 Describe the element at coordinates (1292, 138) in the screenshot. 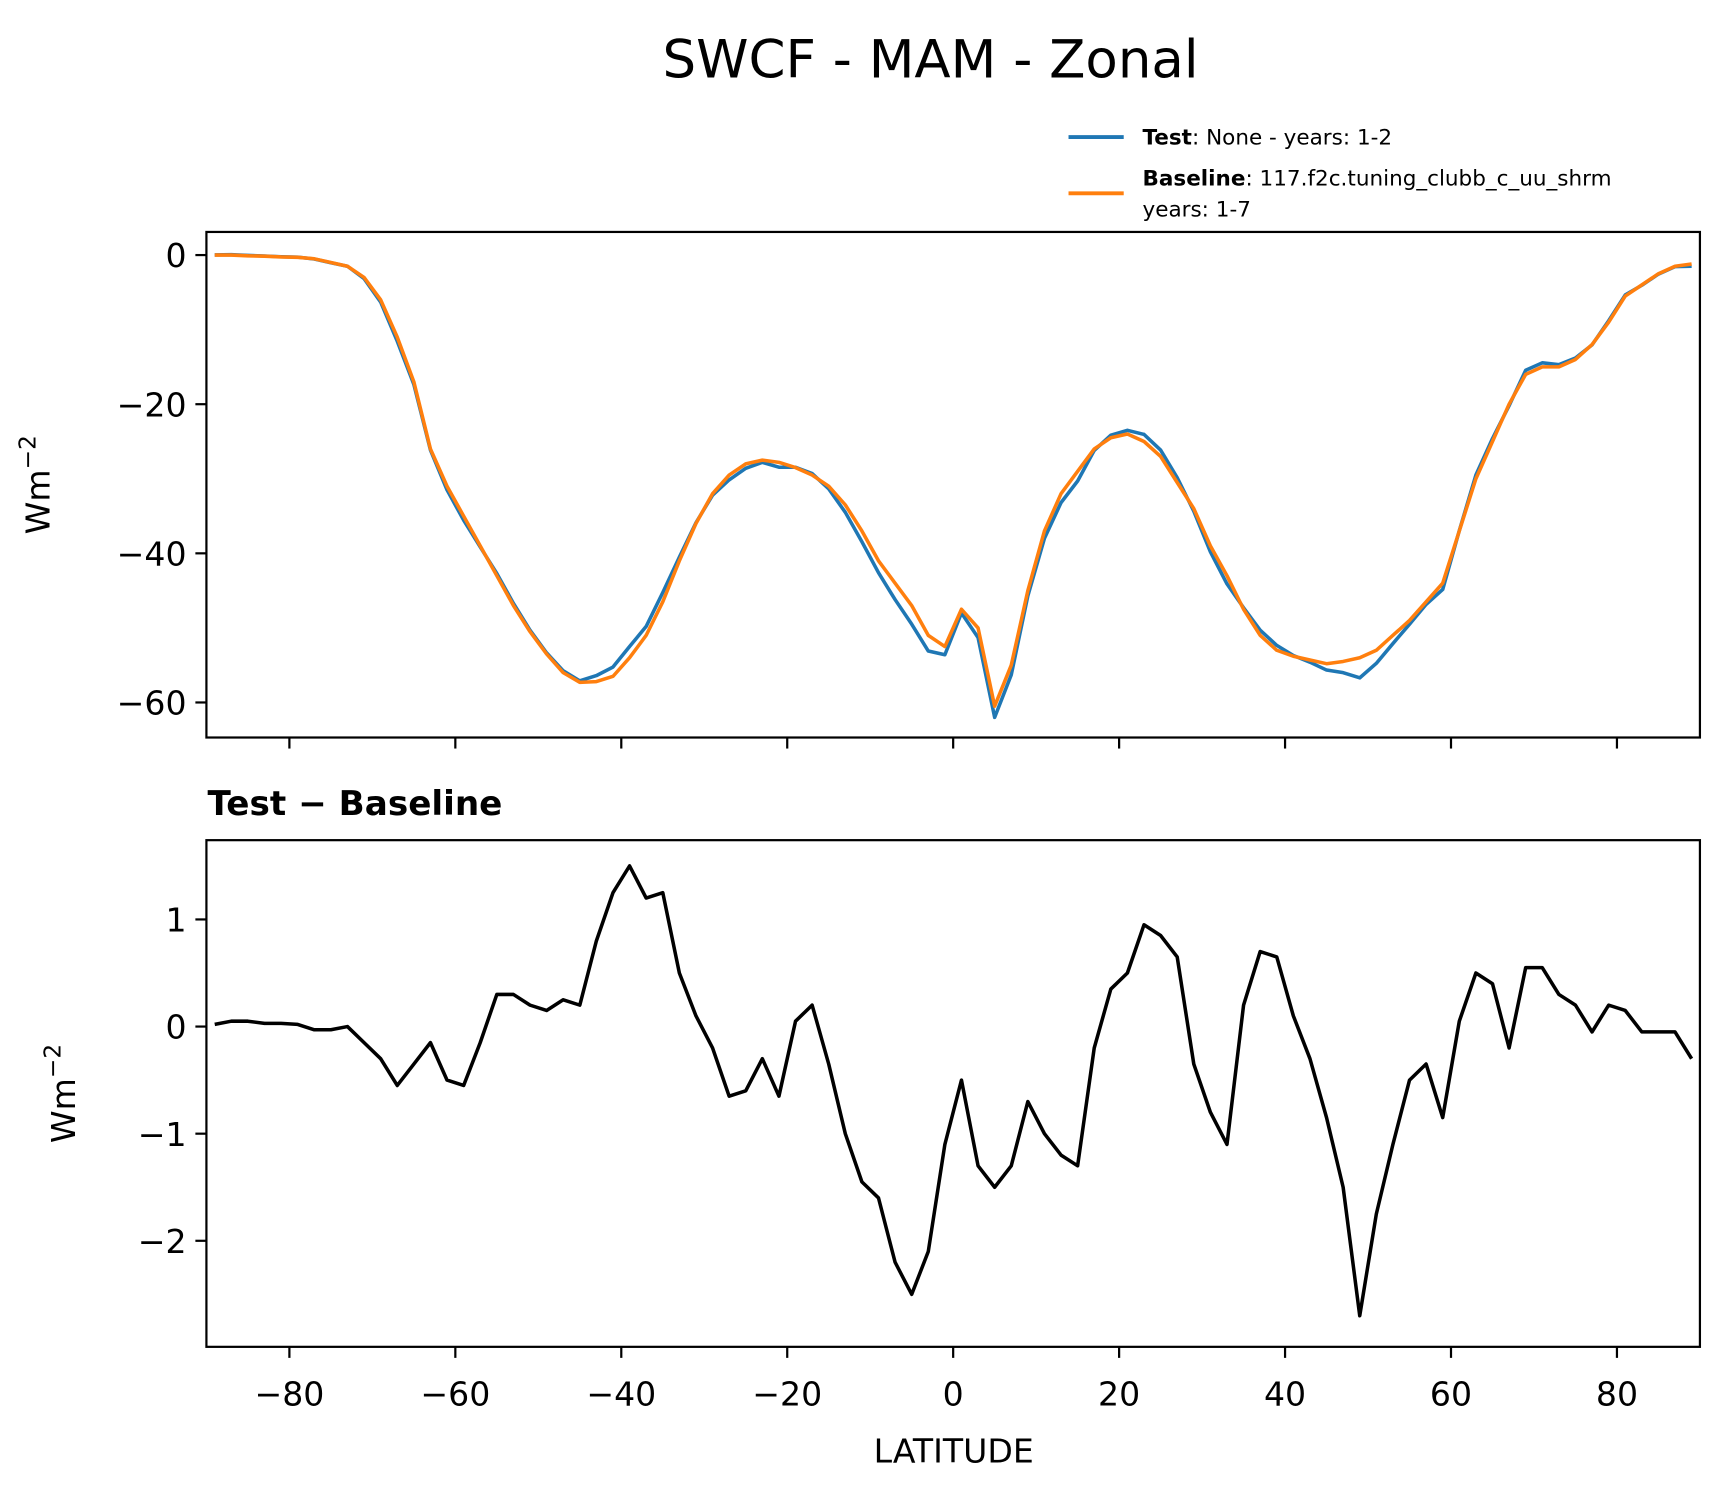

I see `legend-description: : None - years: 1-2` at that location.